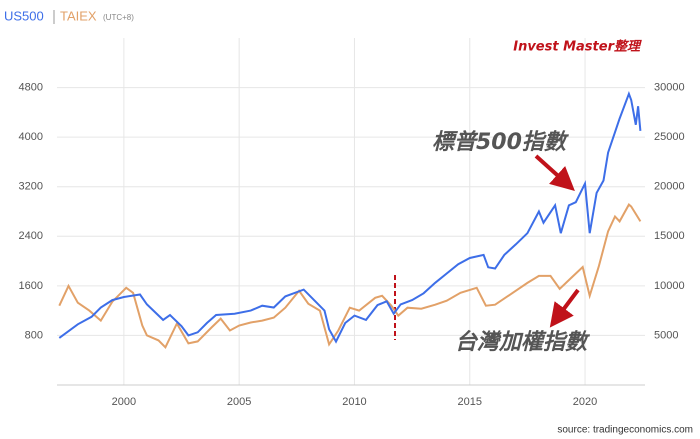  What do you see at coordinates (669, 187) in the screenshot?
I see `y2-tick-label: 20000` at bounding box center [669, 187].